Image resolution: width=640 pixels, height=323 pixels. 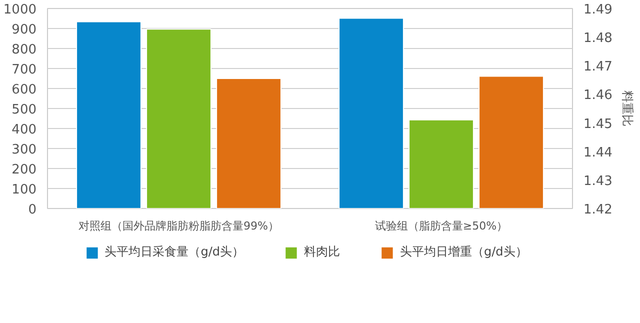 What do you see at coordinates (20, 10) in the screenshot?
I see `y-tick-label: 1000` at bounding box center [20, 10].